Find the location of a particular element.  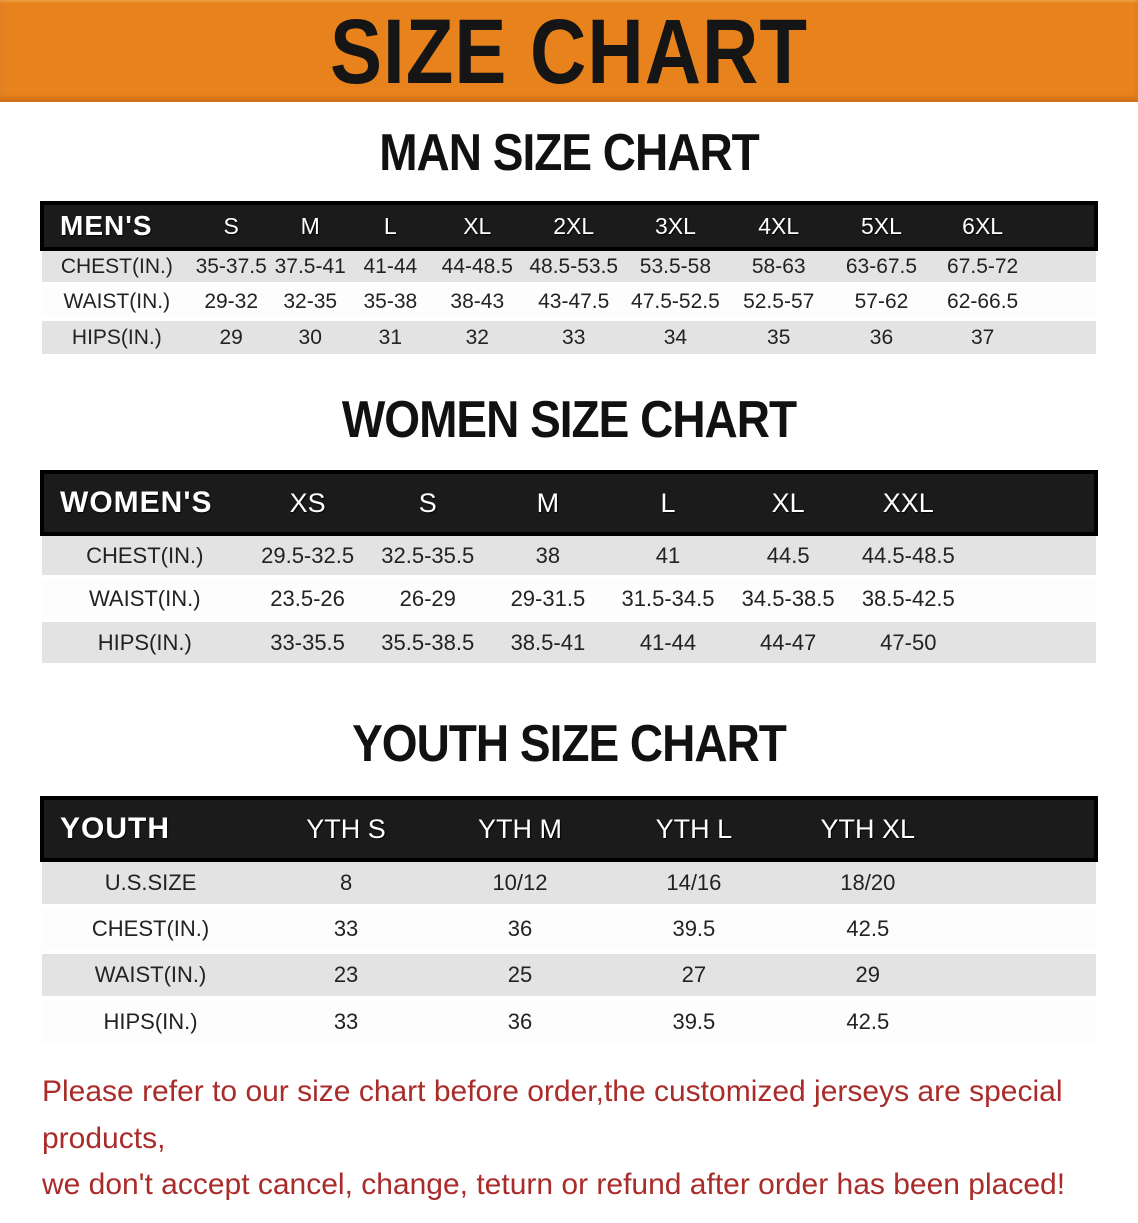

youth-ussize-row: U.S.SIZE 8 10/12 14/16 18/20 is located at coordinates (569, 882).